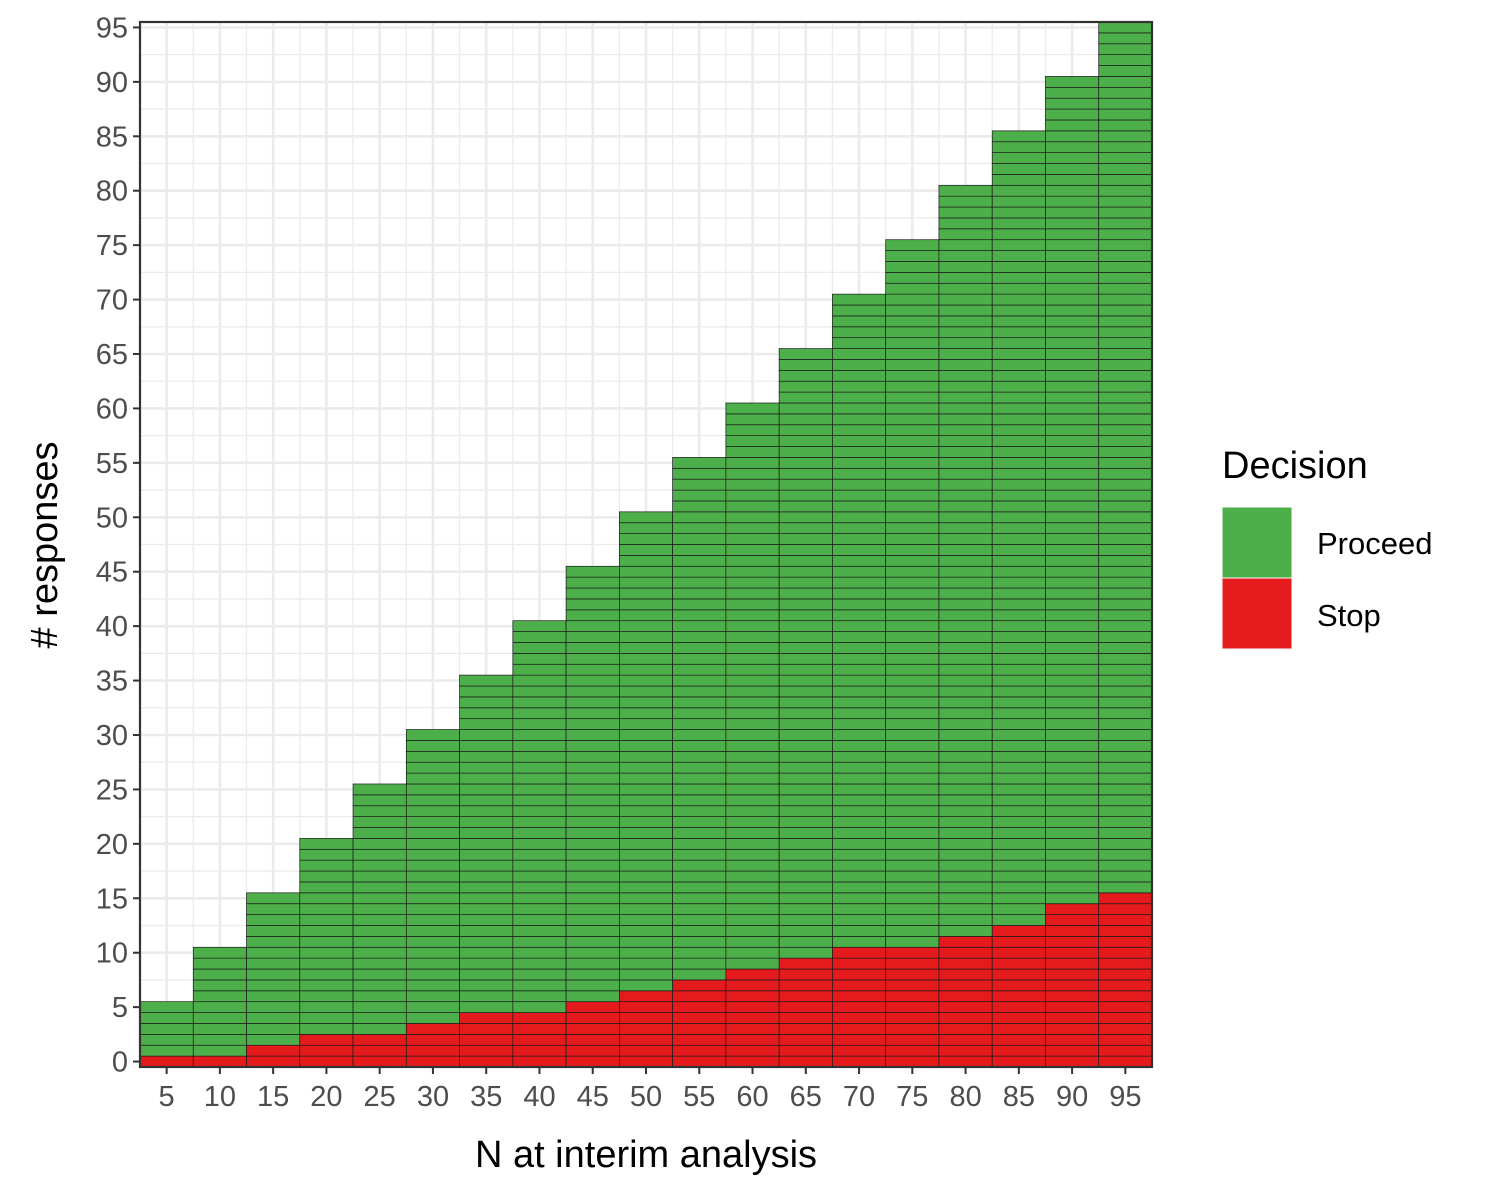 The image size is (1500, 1200). I want to click on x-tick-label: 85, so click(1019, 1097).